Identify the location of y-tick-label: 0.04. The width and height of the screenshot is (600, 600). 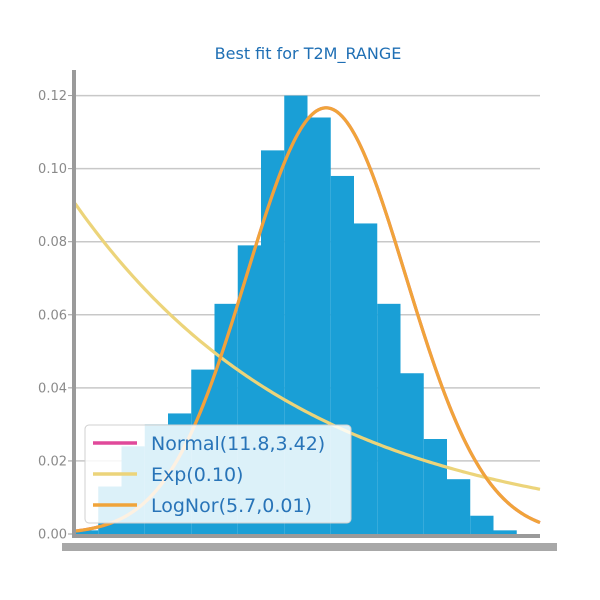
(52, 388).